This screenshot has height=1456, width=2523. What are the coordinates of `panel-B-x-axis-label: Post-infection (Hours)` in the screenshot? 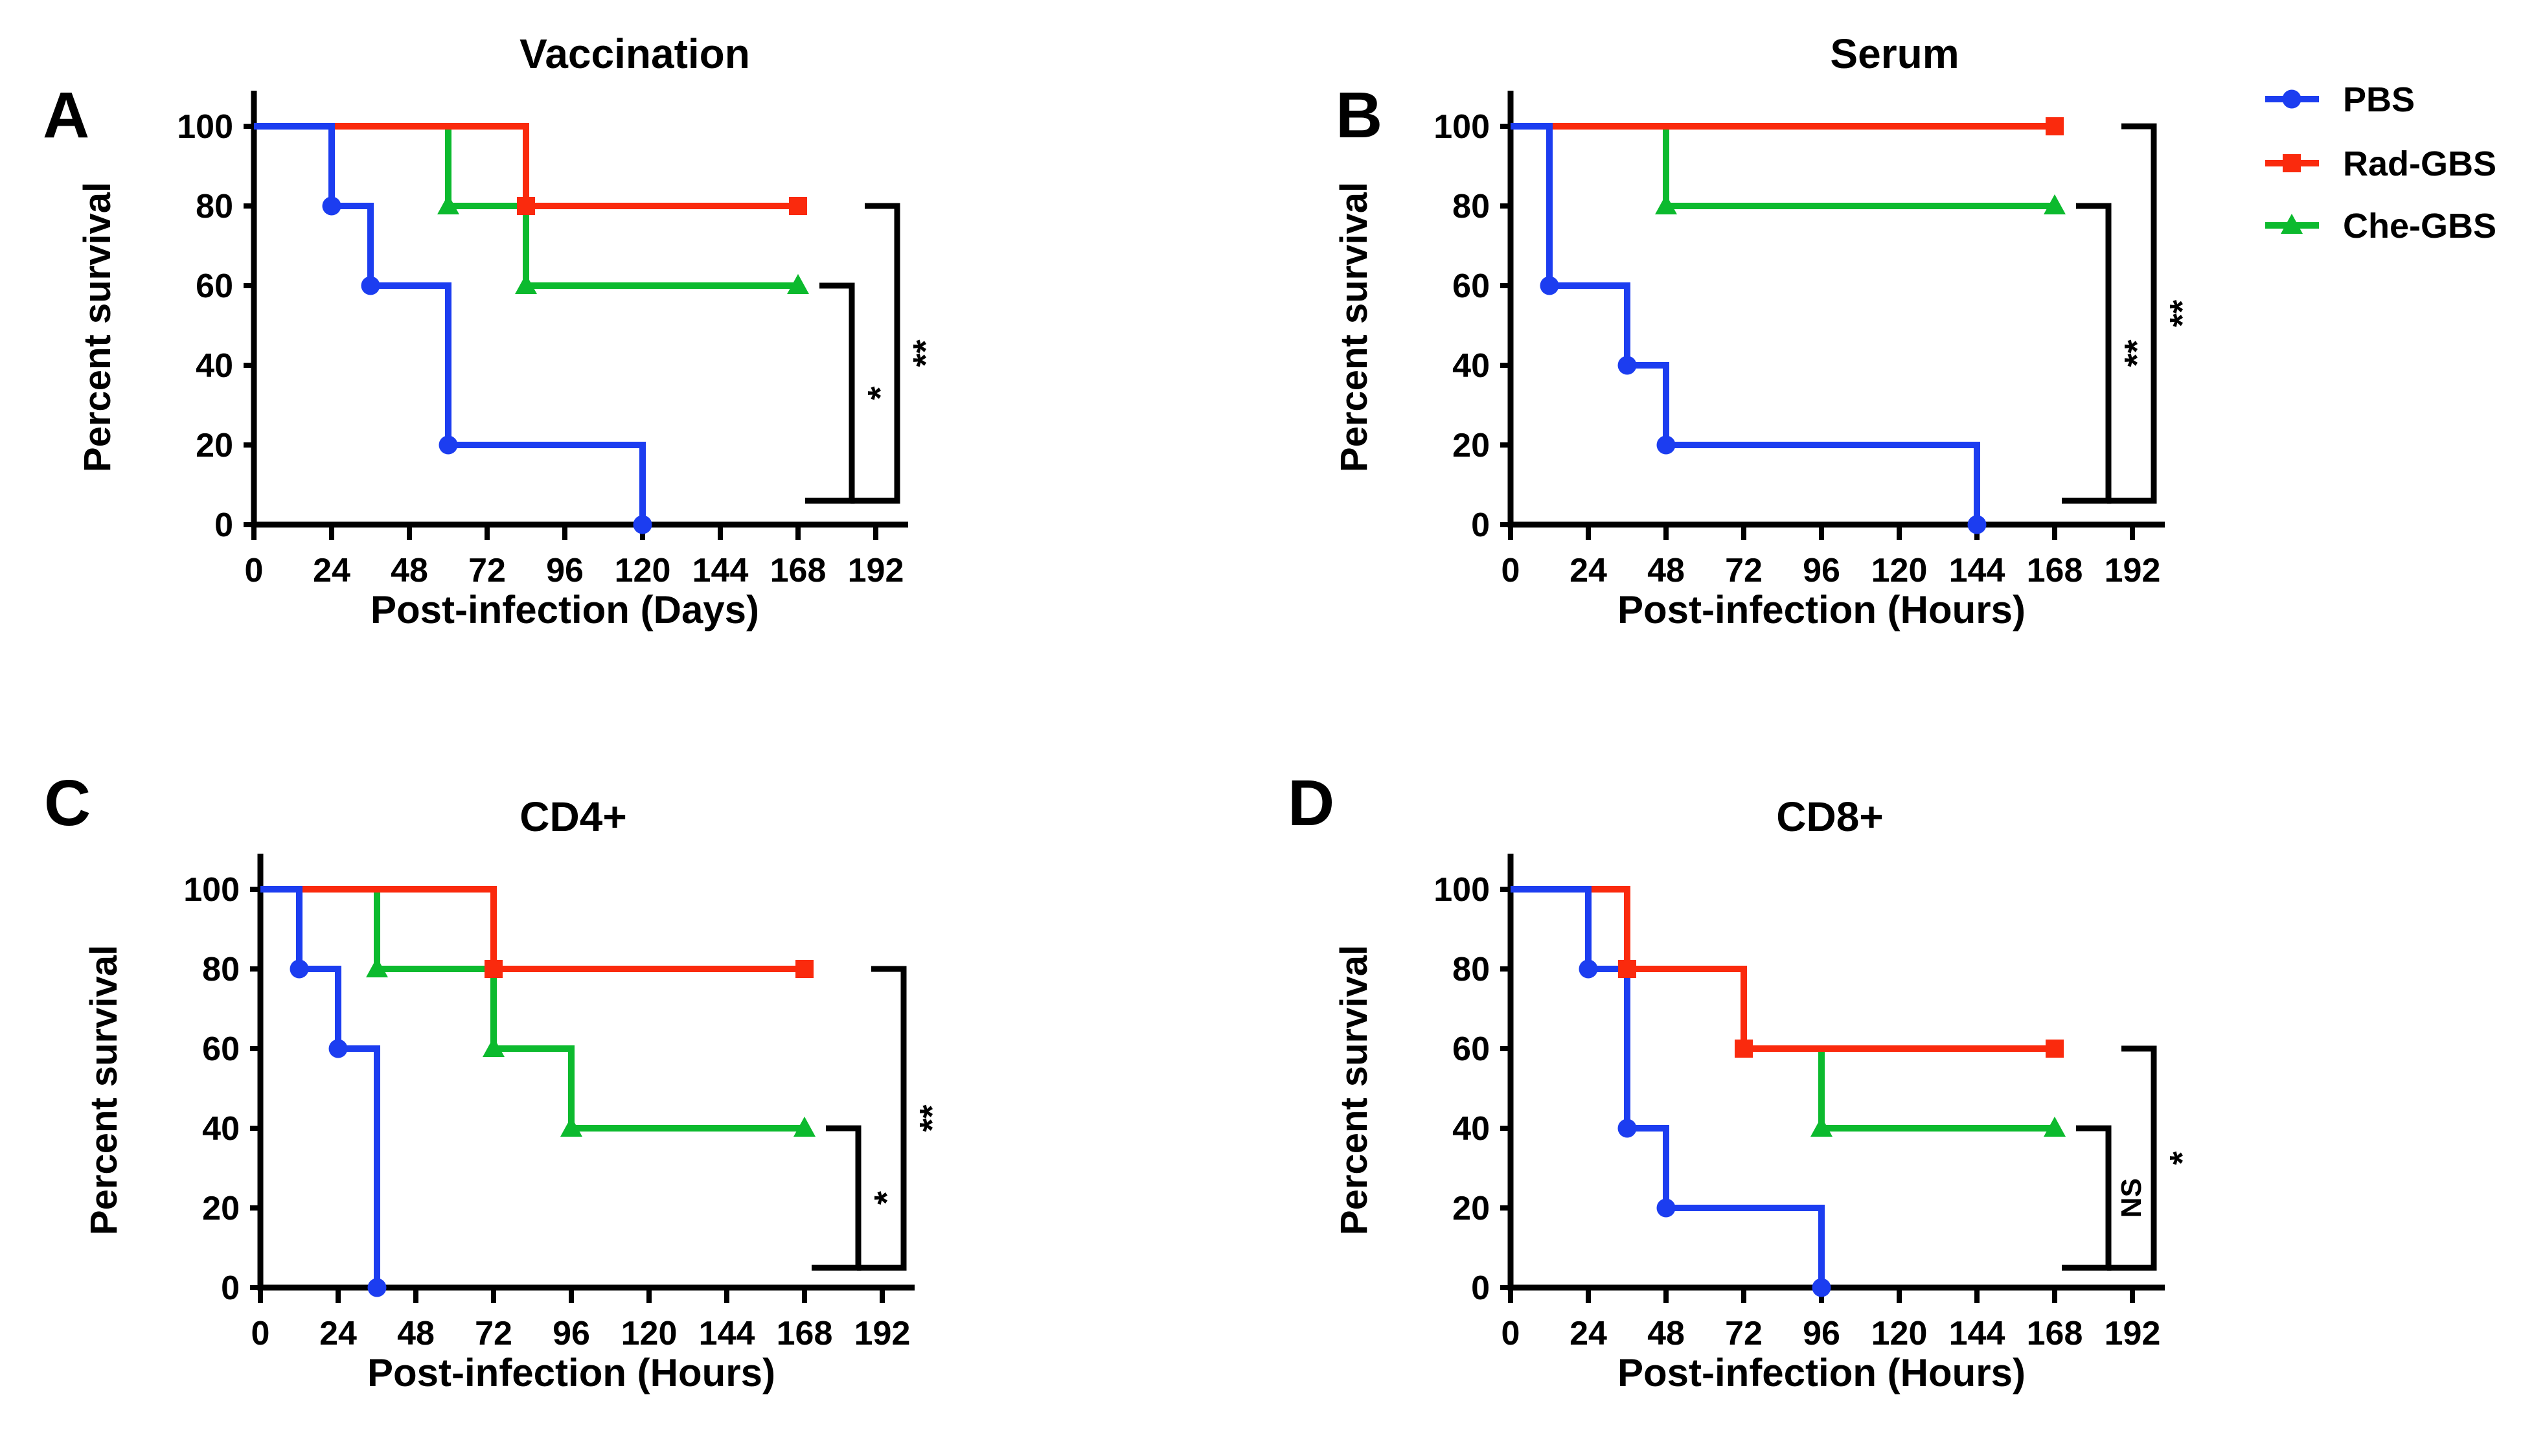 It's located at (1821, 610).